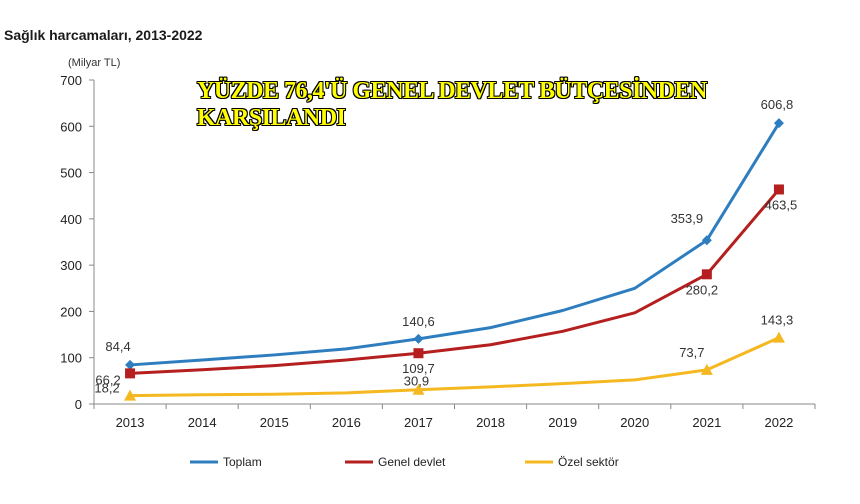 The height and width of the screenshot is (504, 860). I want to click on data-label-genel-devlet: 66,2, so click(107, 379).